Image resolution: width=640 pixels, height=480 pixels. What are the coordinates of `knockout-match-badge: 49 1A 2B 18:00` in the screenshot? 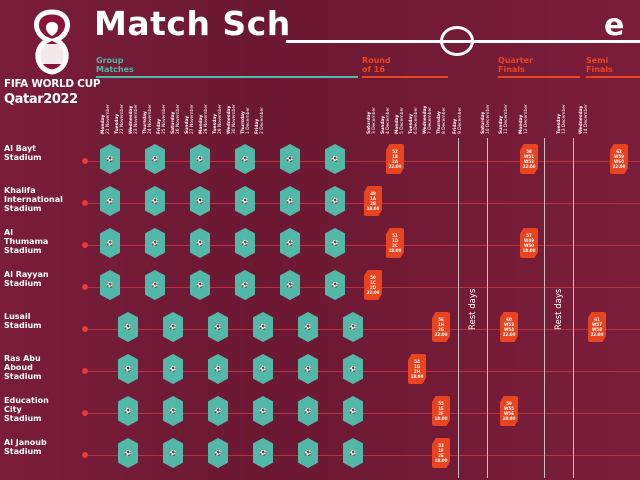 It's located at (373, 201).